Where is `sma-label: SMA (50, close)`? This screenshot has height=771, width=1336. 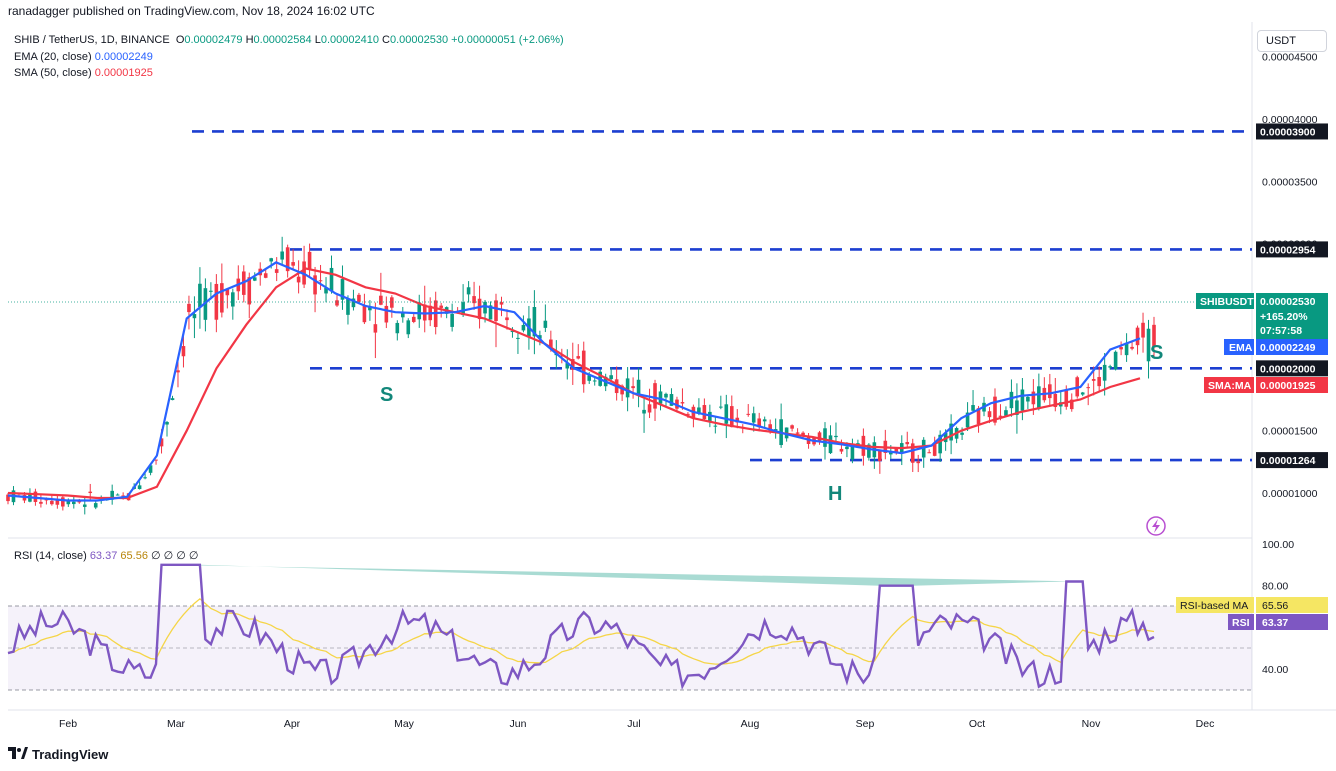 sma-label: SMA (50, close) is located at coordinates (53, 73).